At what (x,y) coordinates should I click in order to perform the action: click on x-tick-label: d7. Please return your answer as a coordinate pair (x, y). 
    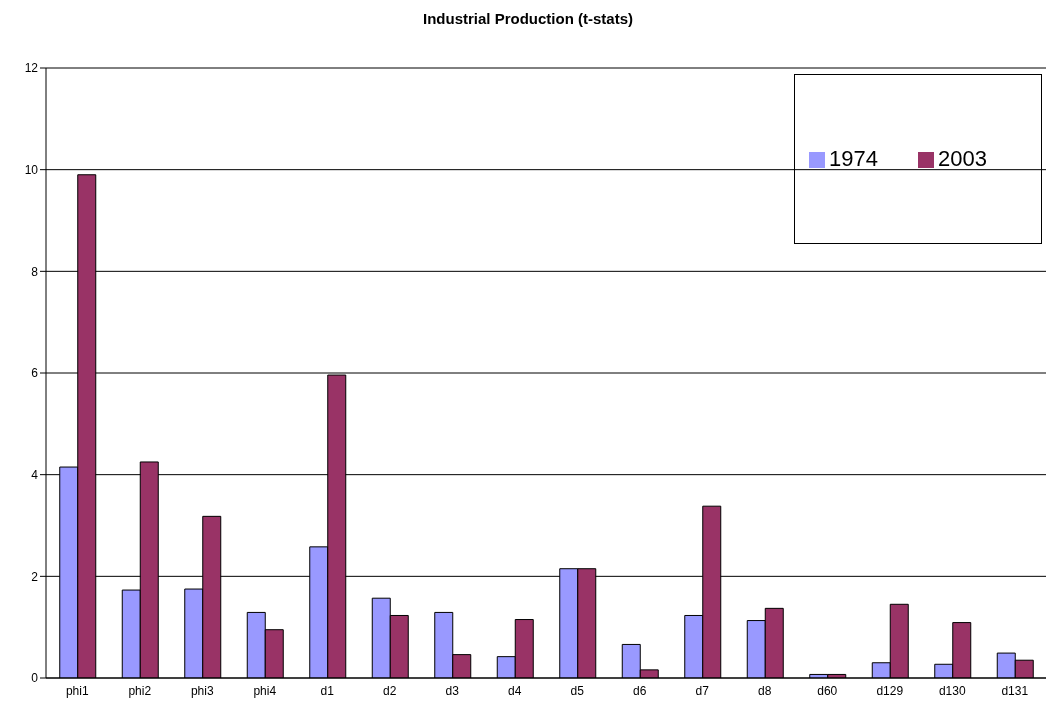
    Looking at the image, I should click on (702, 690).